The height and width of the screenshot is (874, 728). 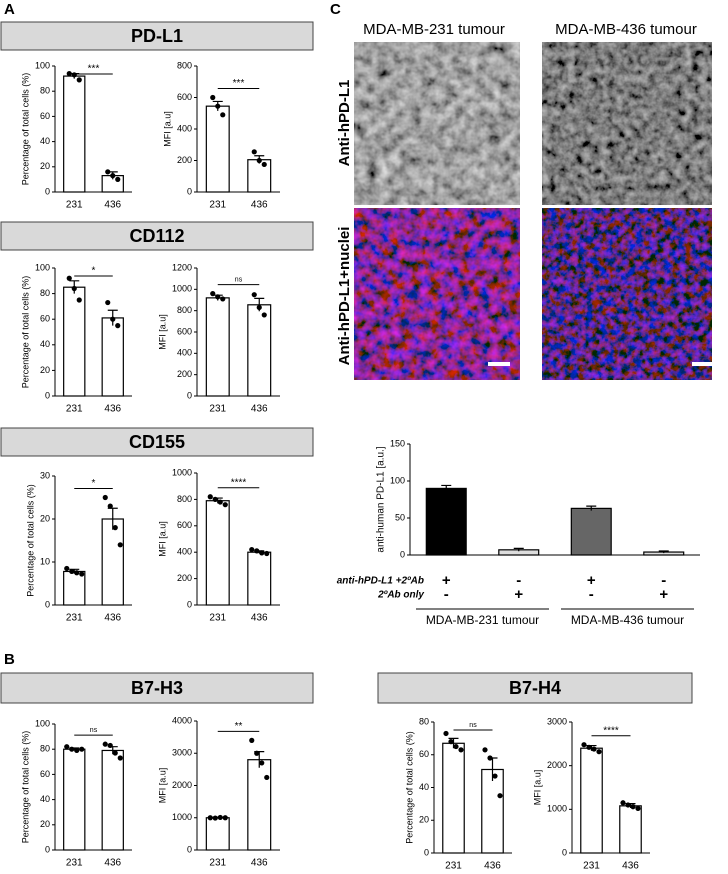 What do you see at coordinates (157, 36) in the screenshot?
I see `section-title: PD-L1` at bounding box center [157, 36].